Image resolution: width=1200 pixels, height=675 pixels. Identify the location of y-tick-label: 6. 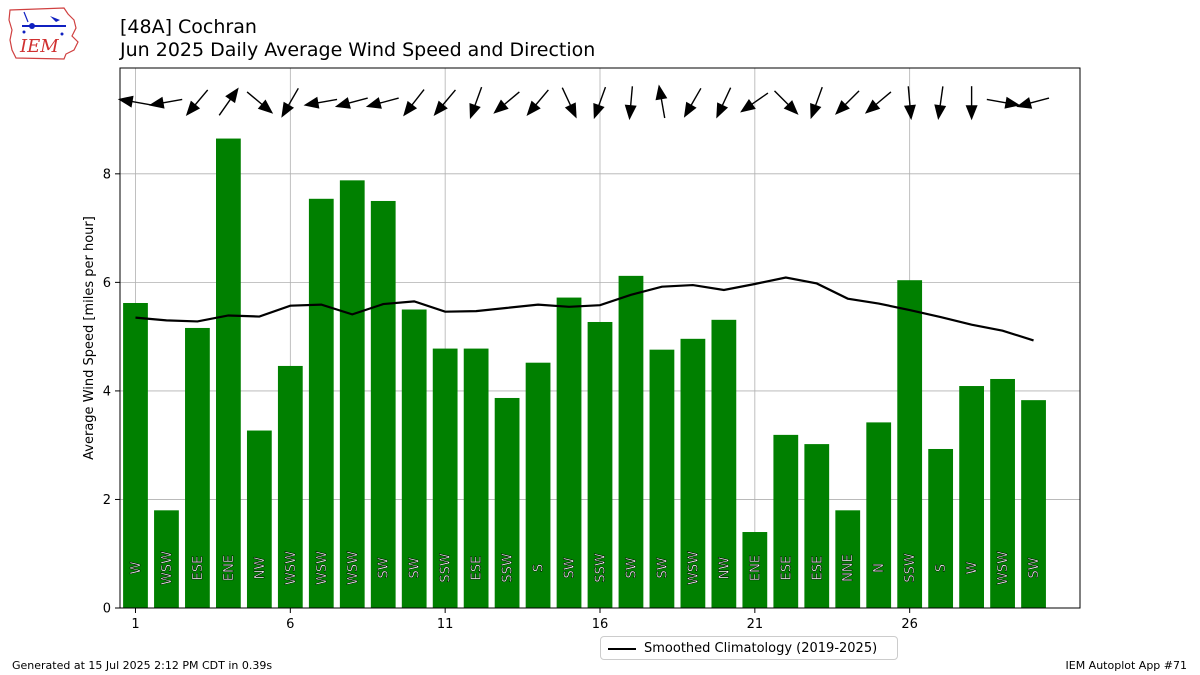
(107, 283).